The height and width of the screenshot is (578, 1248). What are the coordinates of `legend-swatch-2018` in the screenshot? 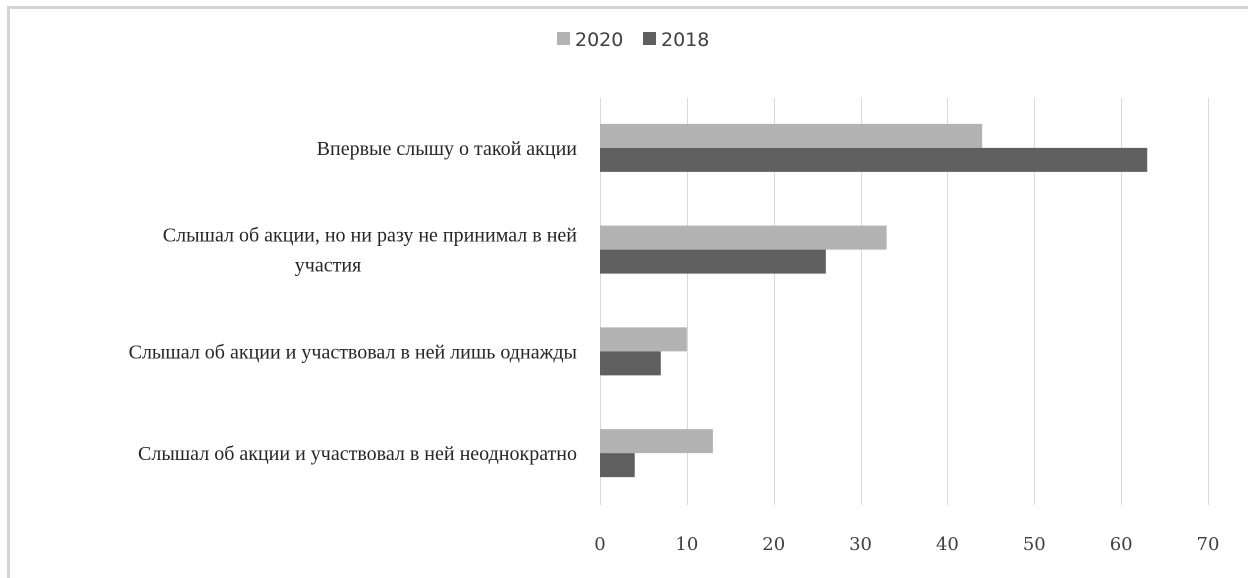 It's located at (649, 38).